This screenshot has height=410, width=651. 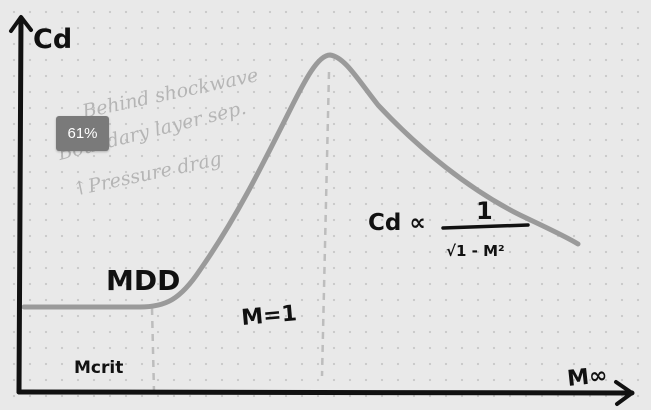 I want to click on mcrit-guide-line, so click(x=153, y=350).